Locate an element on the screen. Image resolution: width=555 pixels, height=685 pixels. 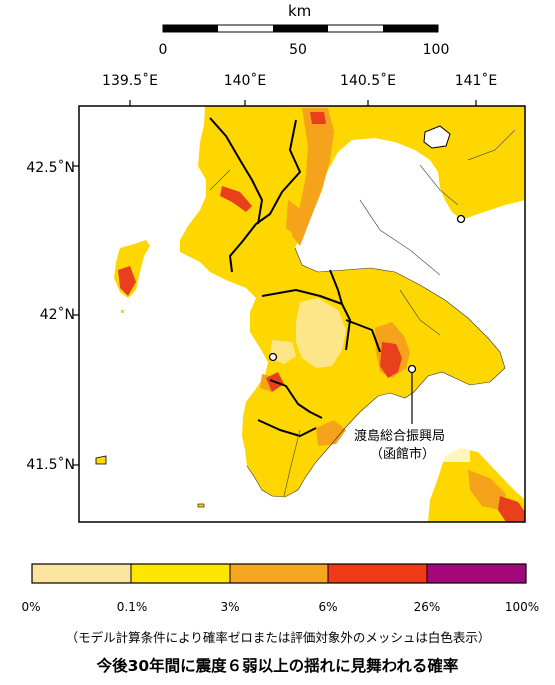
scale-tick-0: 0 is located at coordinates (163, 50).